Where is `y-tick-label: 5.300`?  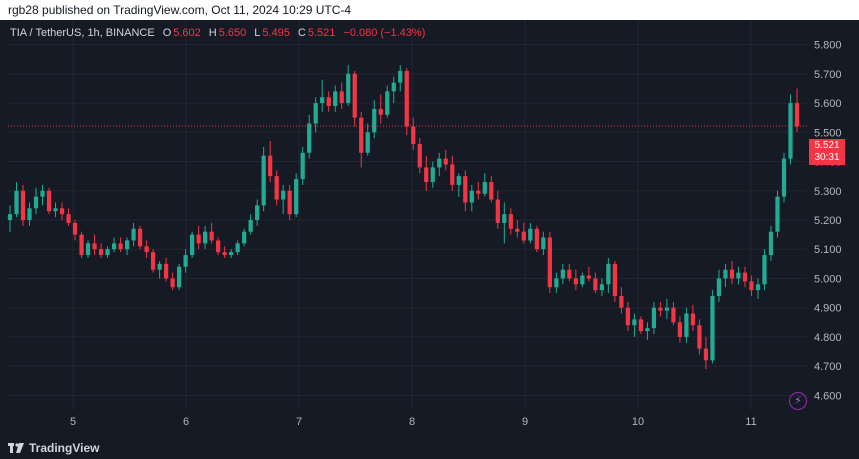 y-tick-label: 5.300 is located at coordinates (828, 192).